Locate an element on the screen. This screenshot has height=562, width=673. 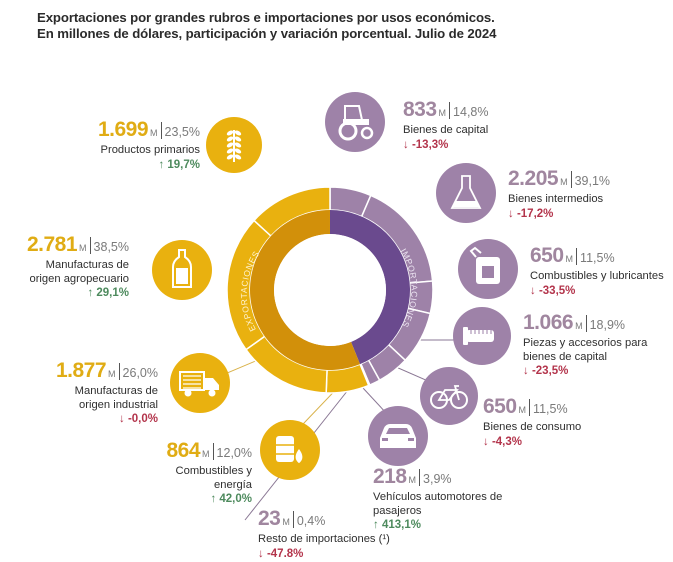
change-value: -4,3% is located at coordinates (506, 441).